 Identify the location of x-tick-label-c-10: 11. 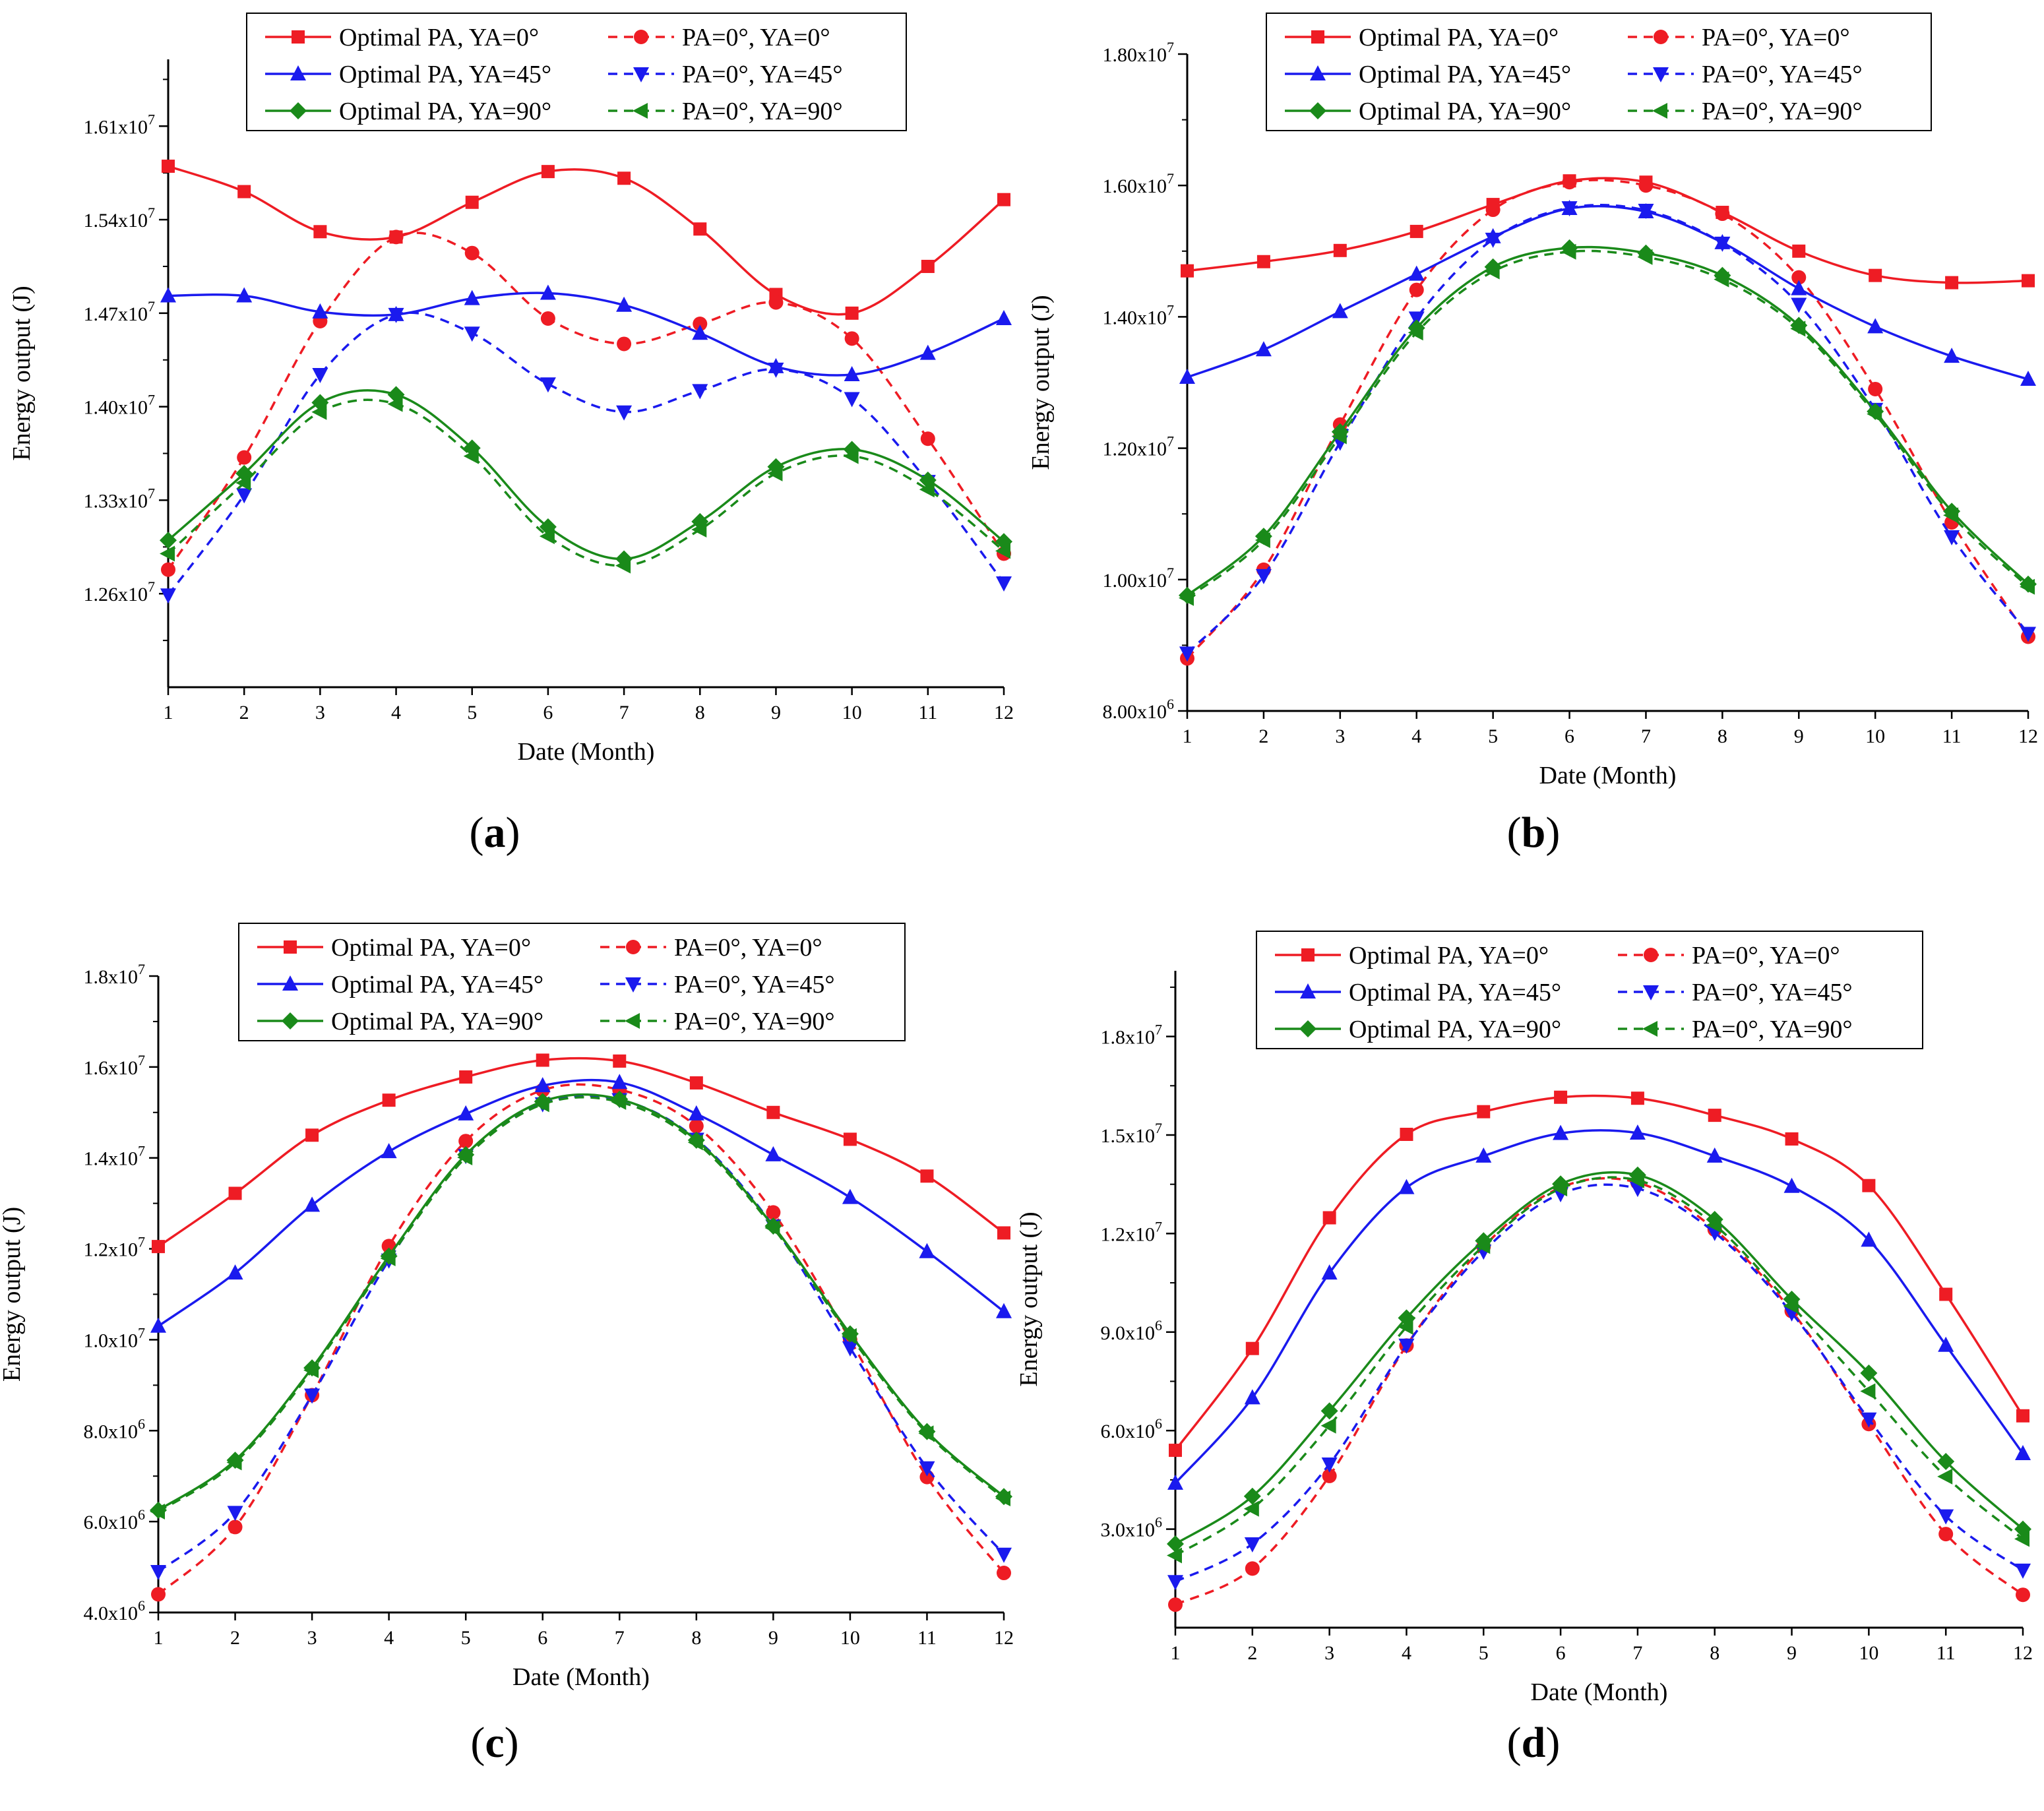
(927, 1638).